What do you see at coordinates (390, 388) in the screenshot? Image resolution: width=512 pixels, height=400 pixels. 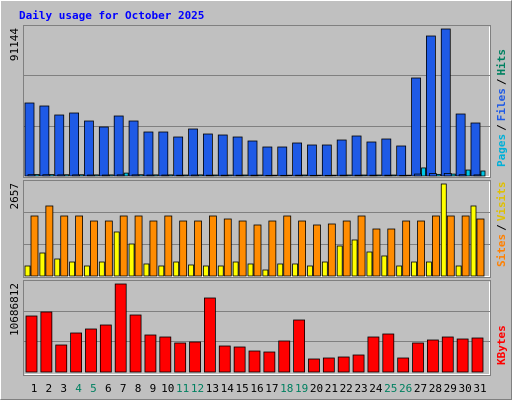 I see `x-tick-label: 25` at bounding box center [390, 388].